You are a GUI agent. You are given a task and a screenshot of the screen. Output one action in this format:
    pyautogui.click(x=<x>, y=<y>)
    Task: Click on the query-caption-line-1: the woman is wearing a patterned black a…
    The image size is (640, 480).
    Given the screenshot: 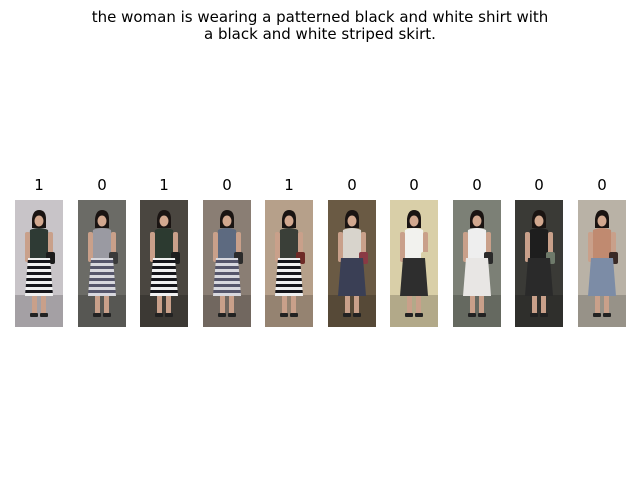 What is the action you would take?
    pyautogui.click(x=320, y=17)
    